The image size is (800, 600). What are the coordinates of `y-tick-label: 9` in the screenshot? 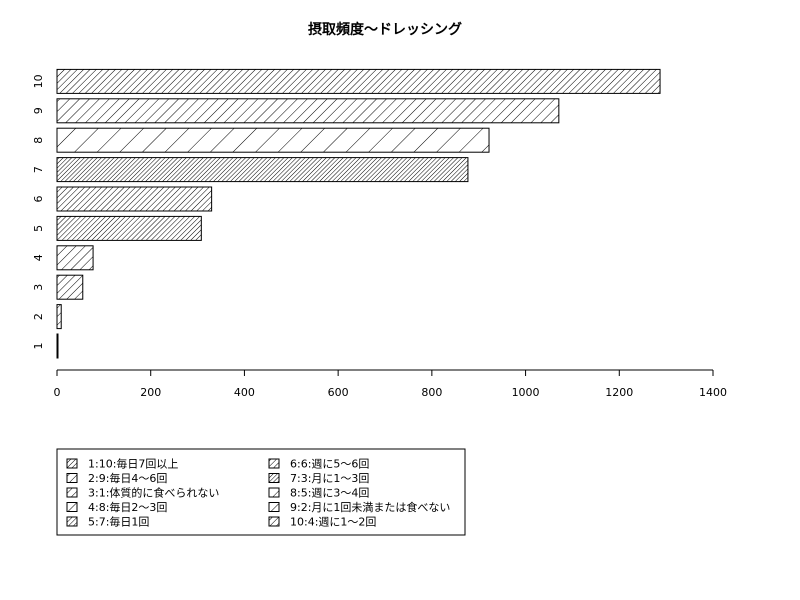 It's located at (38, 110).